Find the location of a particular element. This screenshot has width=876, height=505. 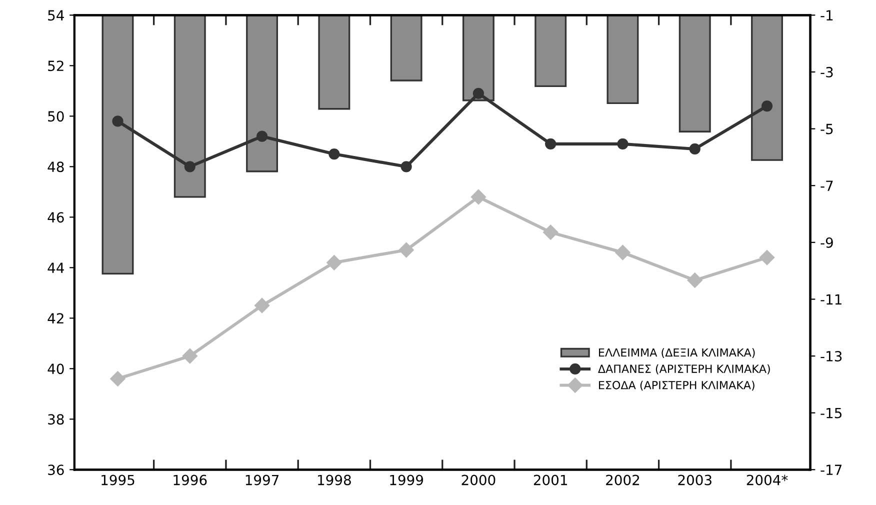

y2-tick-label: -5 is located at coordinates (826, 129).